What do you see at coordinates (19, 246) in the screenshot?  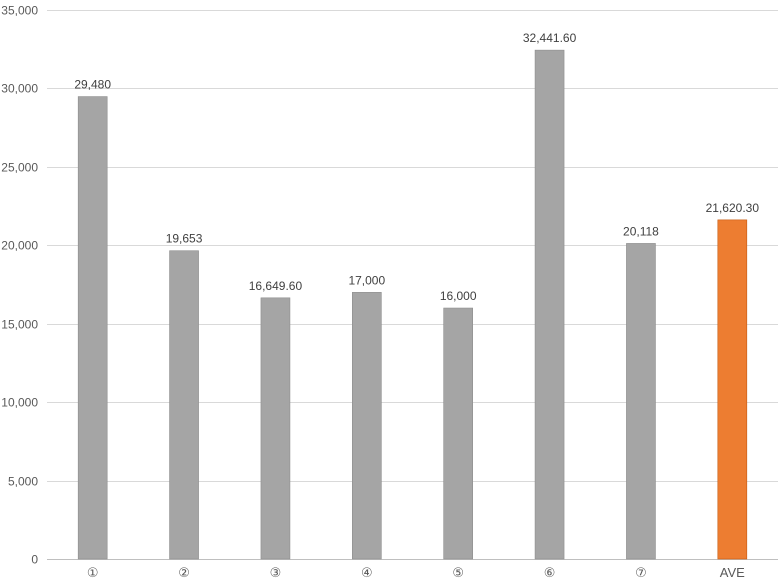 I see `y-tick-label: 20,000` at bounding box center [19, 246].